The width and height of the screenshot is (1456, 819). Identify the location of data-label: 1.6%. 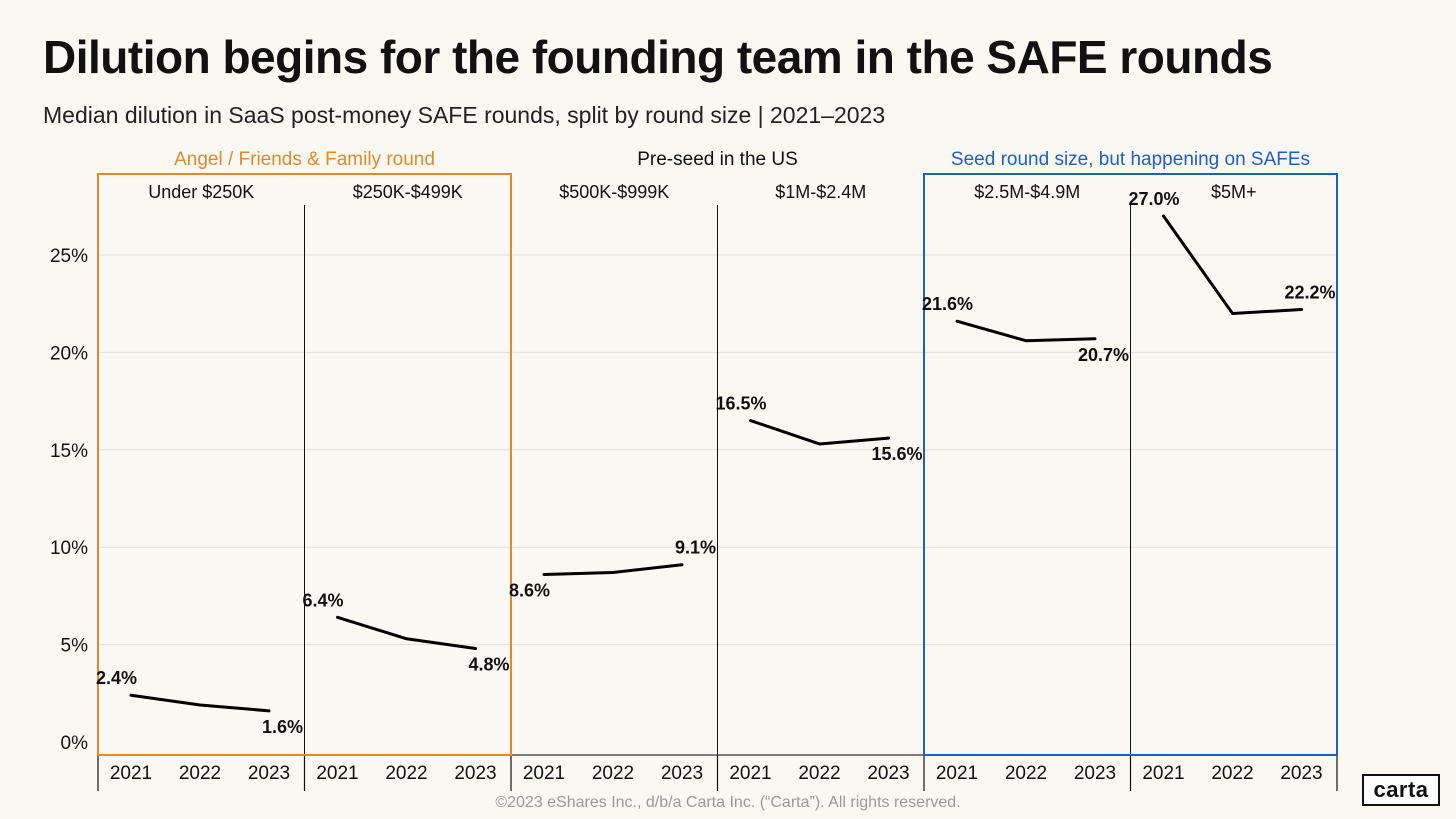
(282, 727).